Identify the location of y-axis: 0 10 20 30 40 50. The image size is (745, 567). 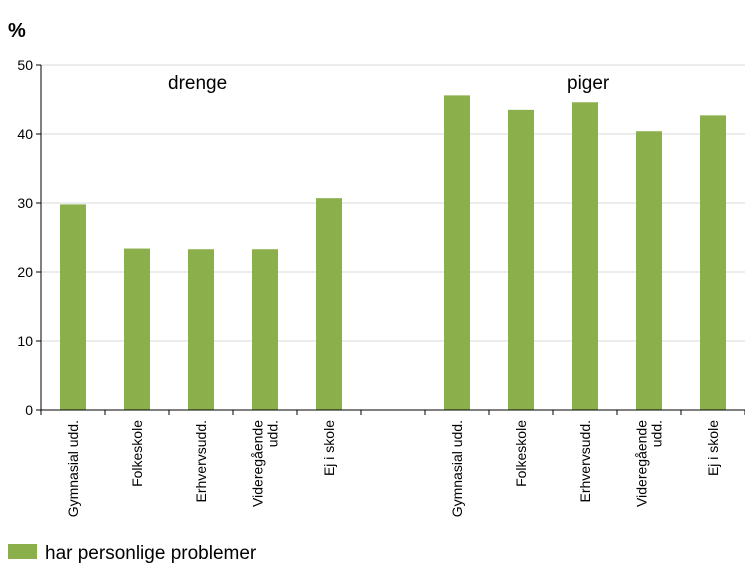
(29, 237).